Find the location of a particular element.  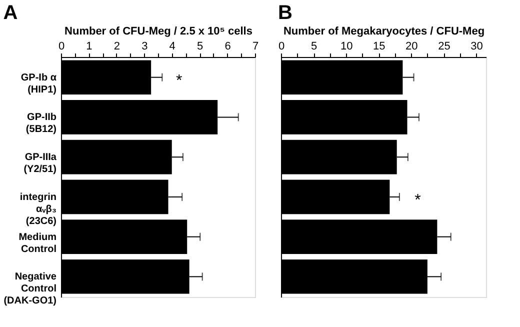

y-tick-label: GP-Ib α (HIP1) is located at coordinates (39, 84).